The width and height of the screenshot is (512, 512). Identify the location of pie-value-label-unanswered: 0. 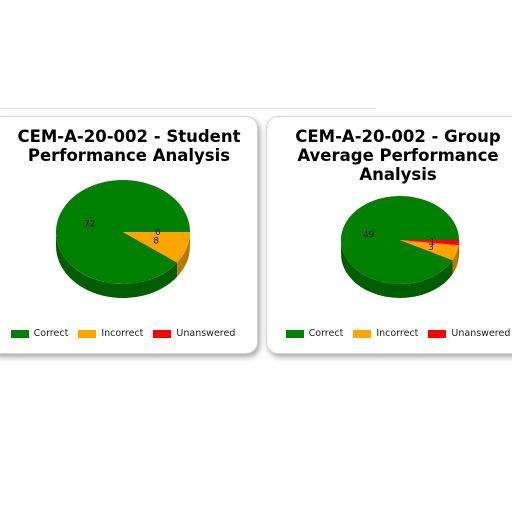
(158, 233).